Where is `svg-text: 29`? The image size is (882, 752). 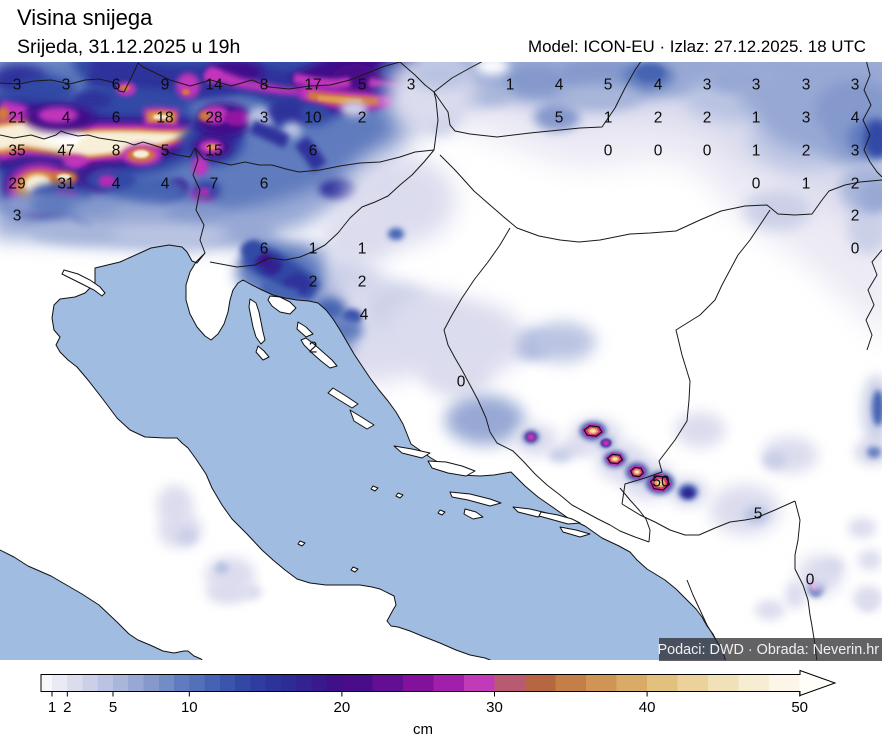
svg-text: 29 is located at coordinates (16, 184).